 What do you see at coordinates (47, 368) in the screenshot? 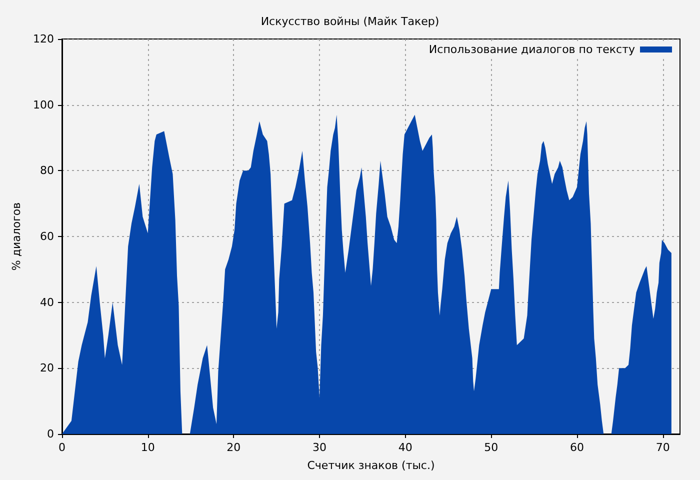
I see `y-tick-label: 20` at bounding box center [47, 368].